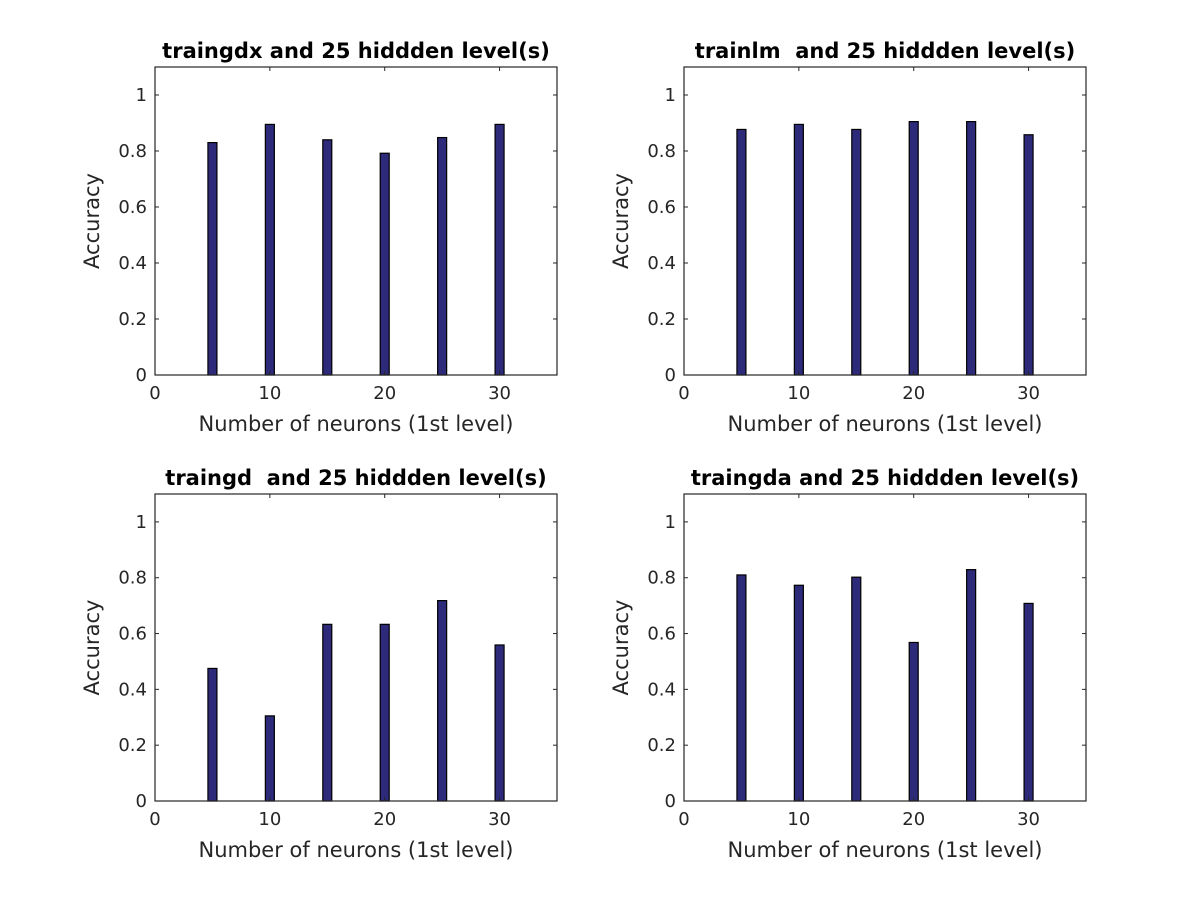 Image resolution: width=1200 pixels, height=900 pixels. I want to click on chart-title: traingd and 25 hiddden level(s), so click(355, 478).